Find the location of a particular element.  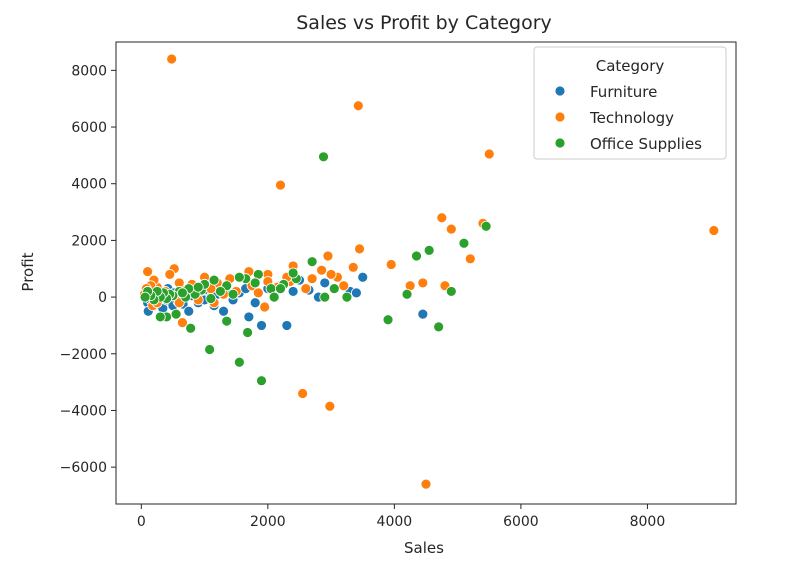

y-tick-label: 8000 is located at coordinates (89, 71).